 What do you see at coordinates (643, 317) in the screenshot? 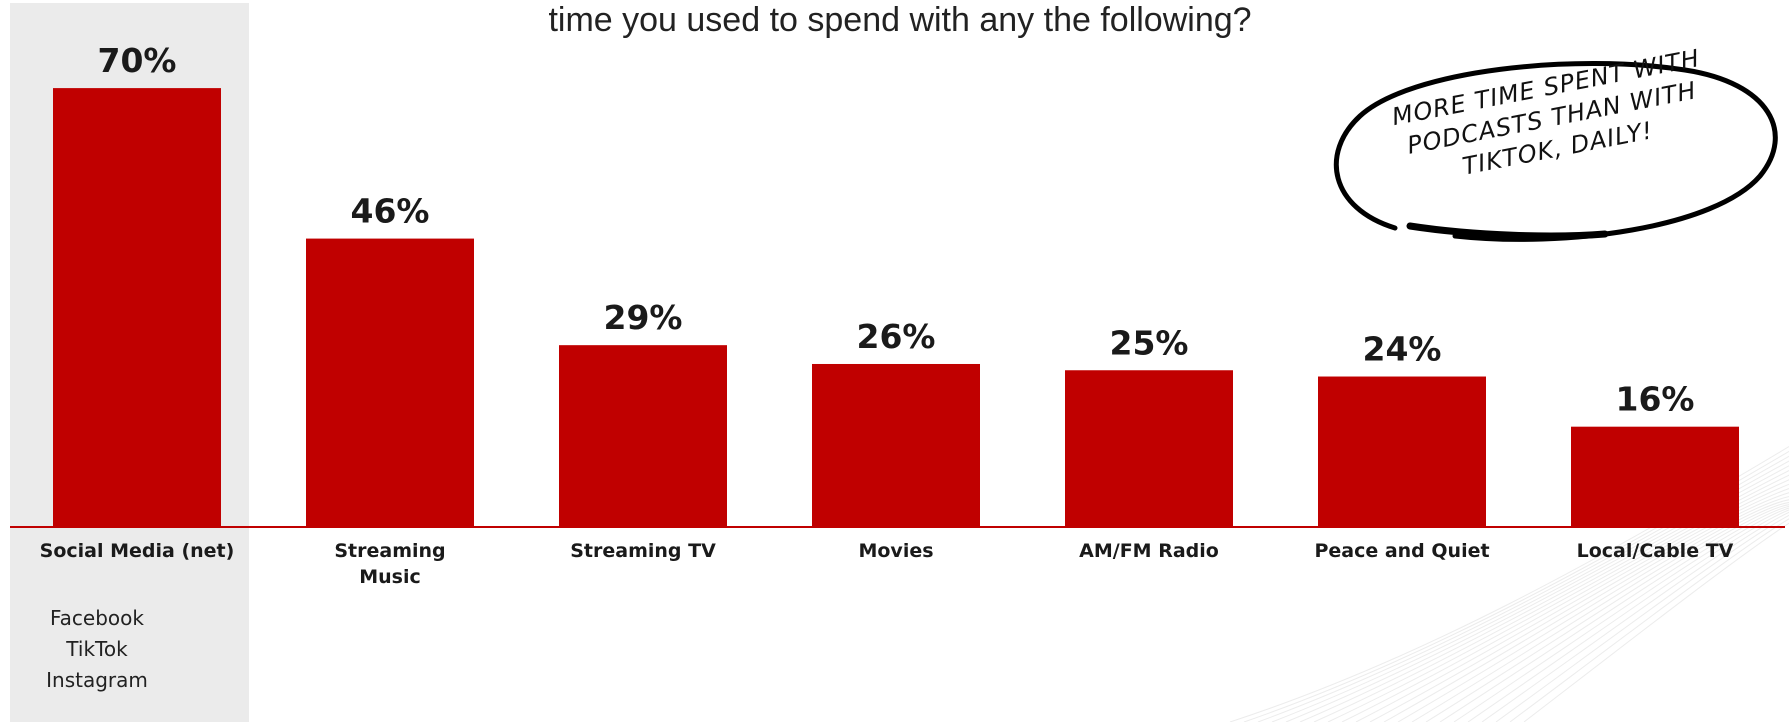
I see `value-label: 29%` at bounding box center [643, 317].